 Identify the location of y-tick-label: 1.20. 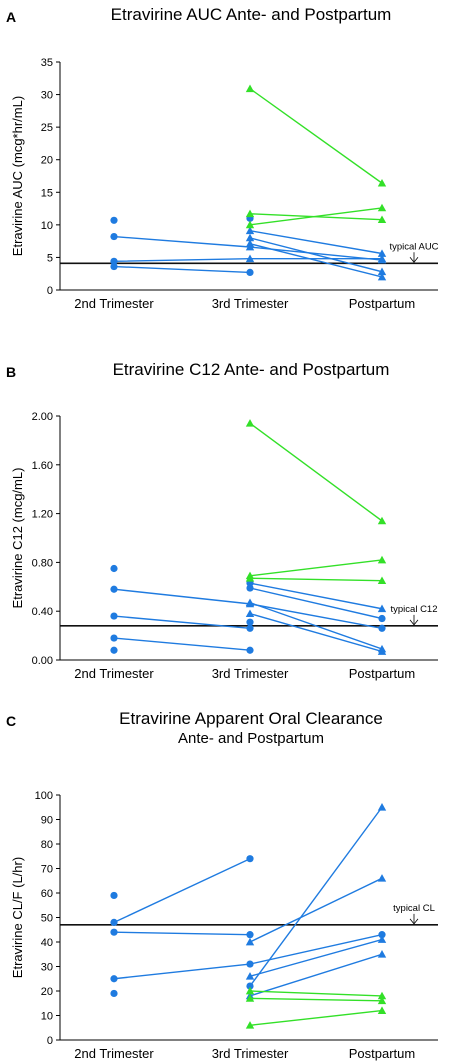
(42, 515).